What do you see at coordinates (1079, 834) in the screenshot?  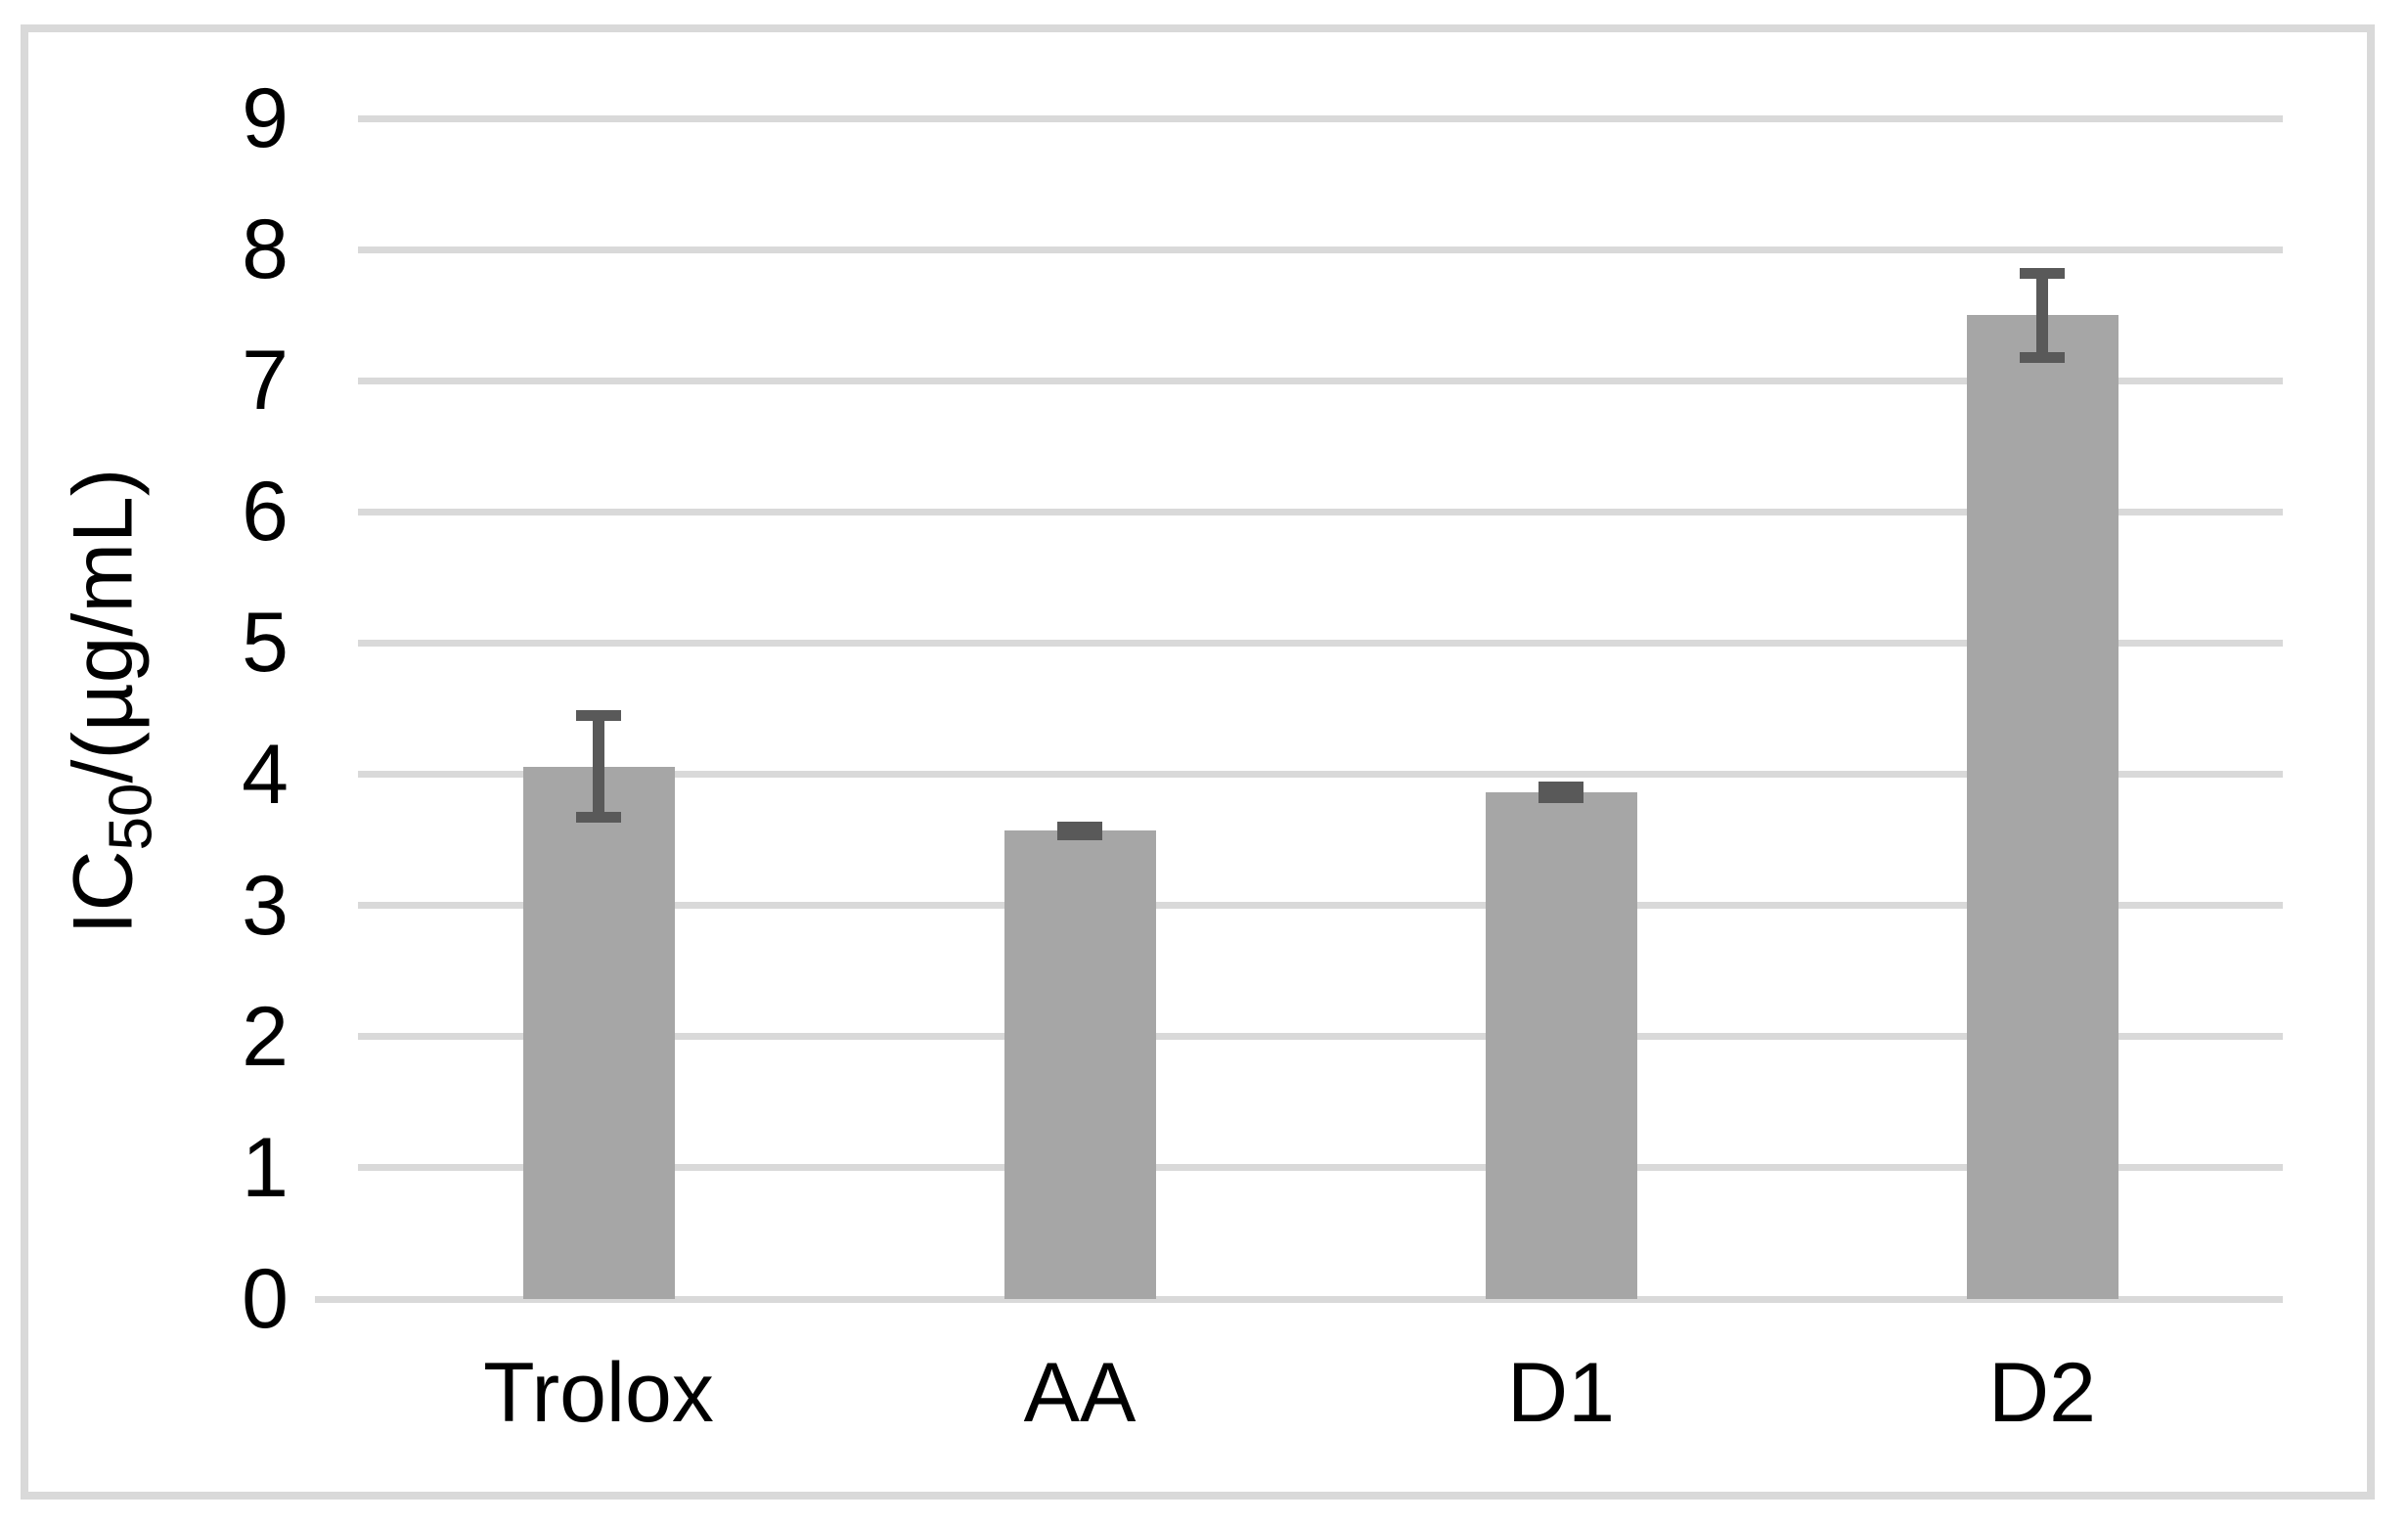 I see `error-bar-bottom-cap-aa` at bounding box center [1079, 834].